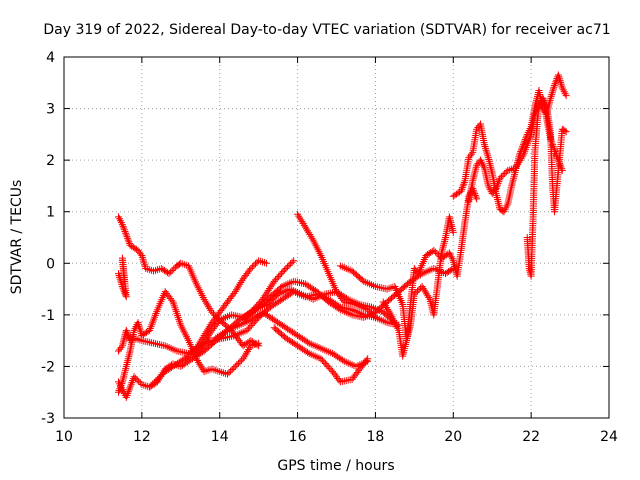  Describe the element at coordinates (64, 437) in the screenshot. I see `x-tick-label: 10` at that location.